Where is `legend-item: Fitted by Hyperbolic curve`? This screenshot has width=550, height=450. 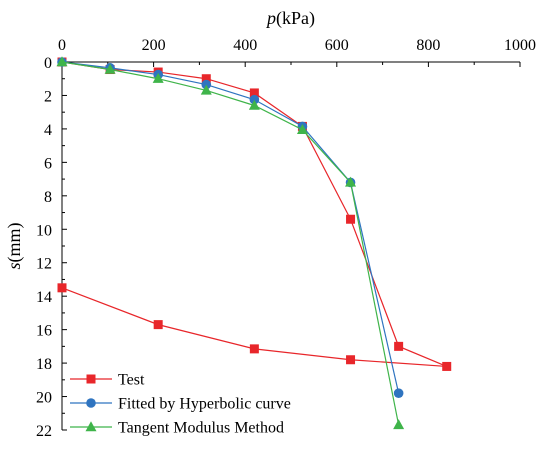 legend-item: Fitted by Hyperbolic curve is located at coordinates (180, 404).